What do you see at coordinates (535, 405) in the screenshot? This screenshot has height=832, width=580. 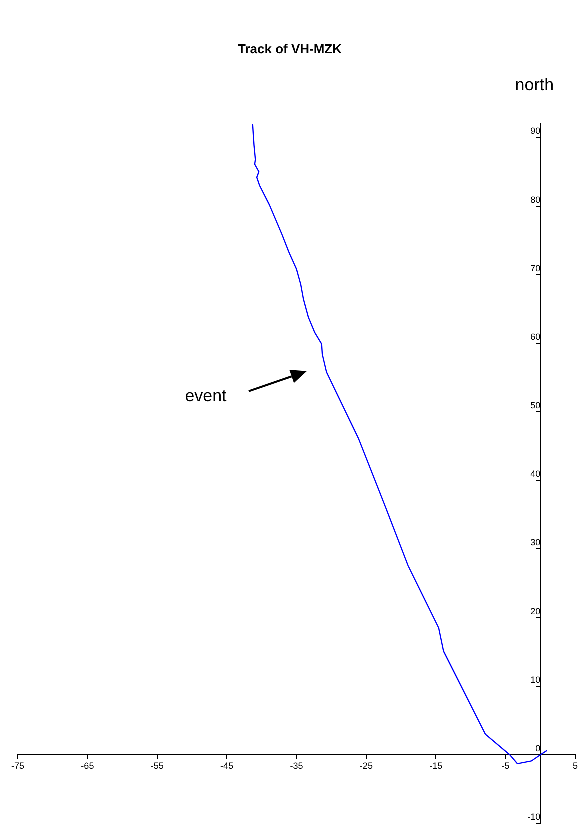 I see `y-tick-label: 50` at bounding box center [535, 405].